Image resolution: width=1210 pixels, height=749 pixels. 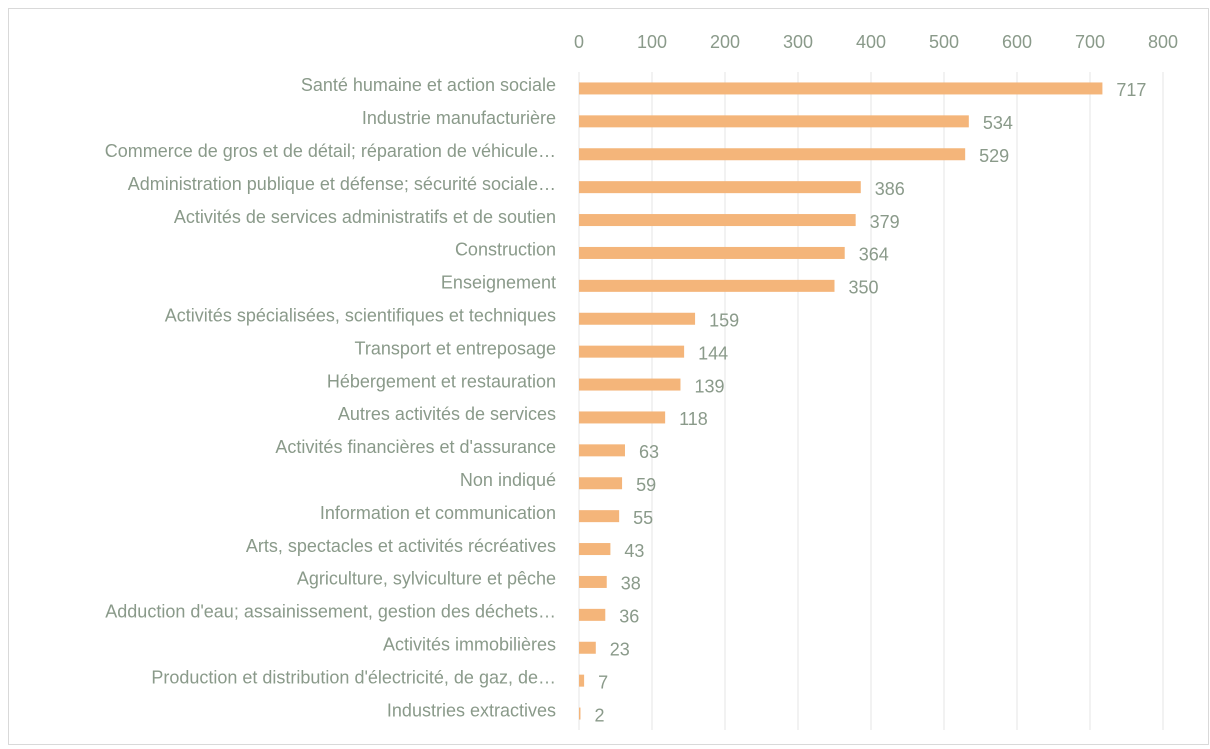 What do you see at coordinates (652, 42) in the screenshot?
I see `x-tick-label: 100` at bounding box center [652, 42].